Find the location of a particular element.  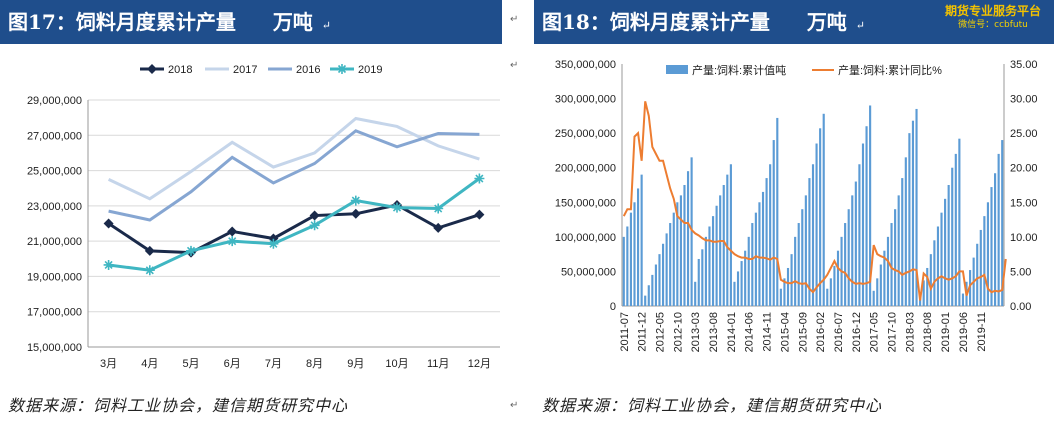

right-chart-title: 图18：饲料月度累计产量 is located at coordinates (656, 22).